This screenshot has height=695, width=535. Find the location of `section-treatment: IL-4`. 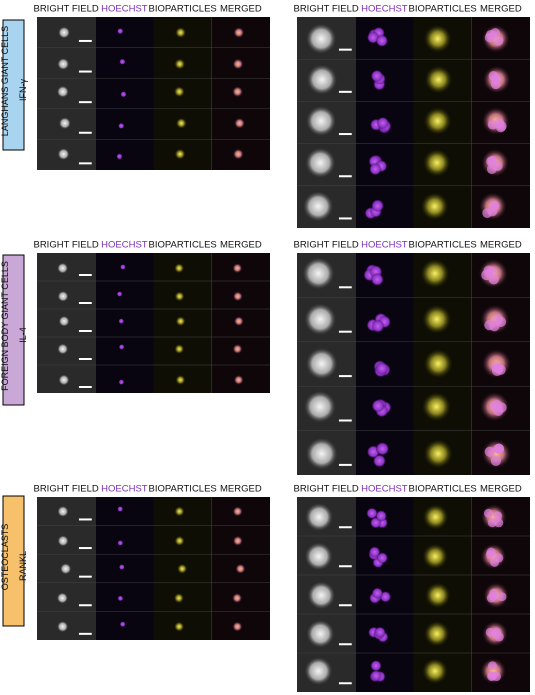

section-treatment: IL-4 is located at coordinates (23, 335).